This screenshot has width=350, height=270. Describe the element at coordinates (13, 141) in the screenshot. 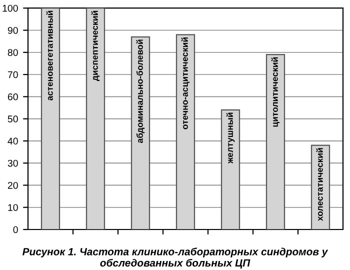

I see `y-tick-label: 40` at that location.